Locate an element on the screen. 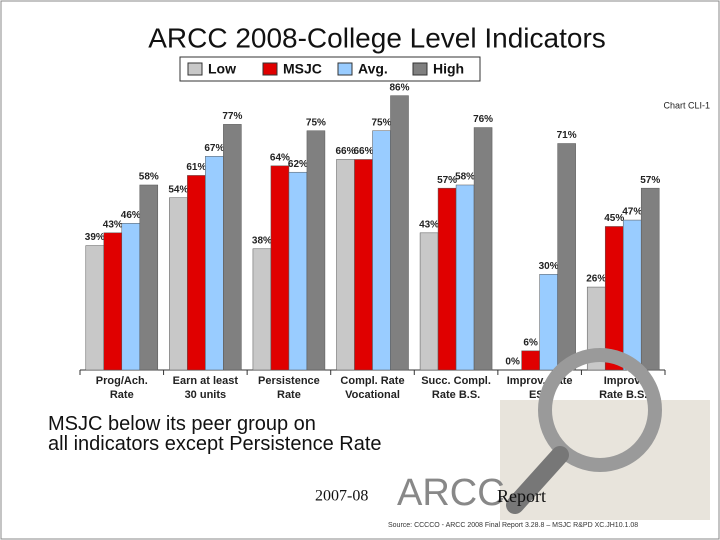 The height and width of the screenshot is (540, 720). legend-box is located at coordinates (330, 69).